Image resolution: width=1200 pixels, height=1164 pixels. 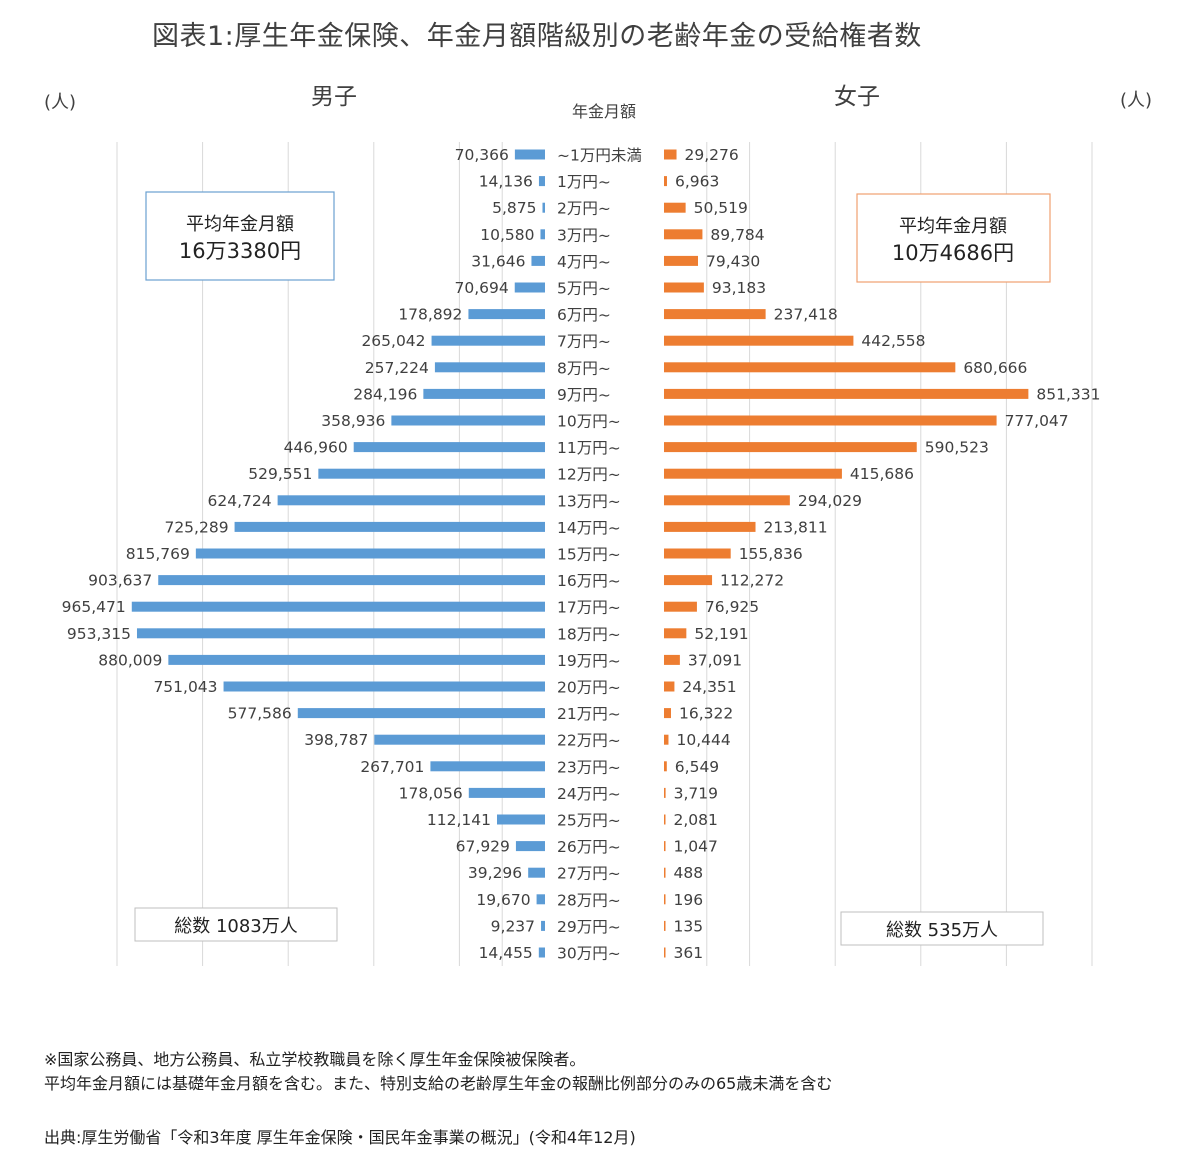 What do you see at coordinates (721, 208) in the screenshot?
I see `female-value-label-2: 50,519` at bounding box center [721, 208].